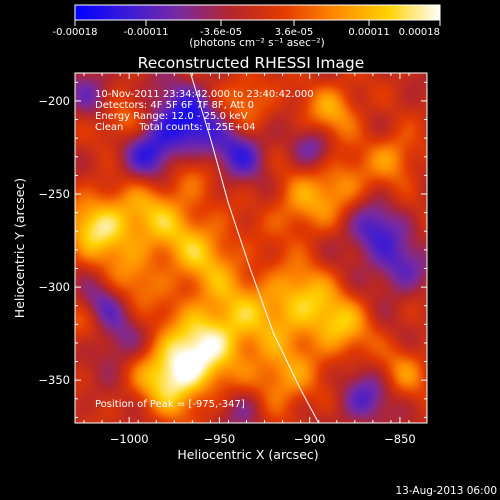 This screenshot has height=500, width=500. Describe the element at coordinates (446, 491) in the screenshot. I see `footer-date: 13-Aug-2013 06:00` at that location.